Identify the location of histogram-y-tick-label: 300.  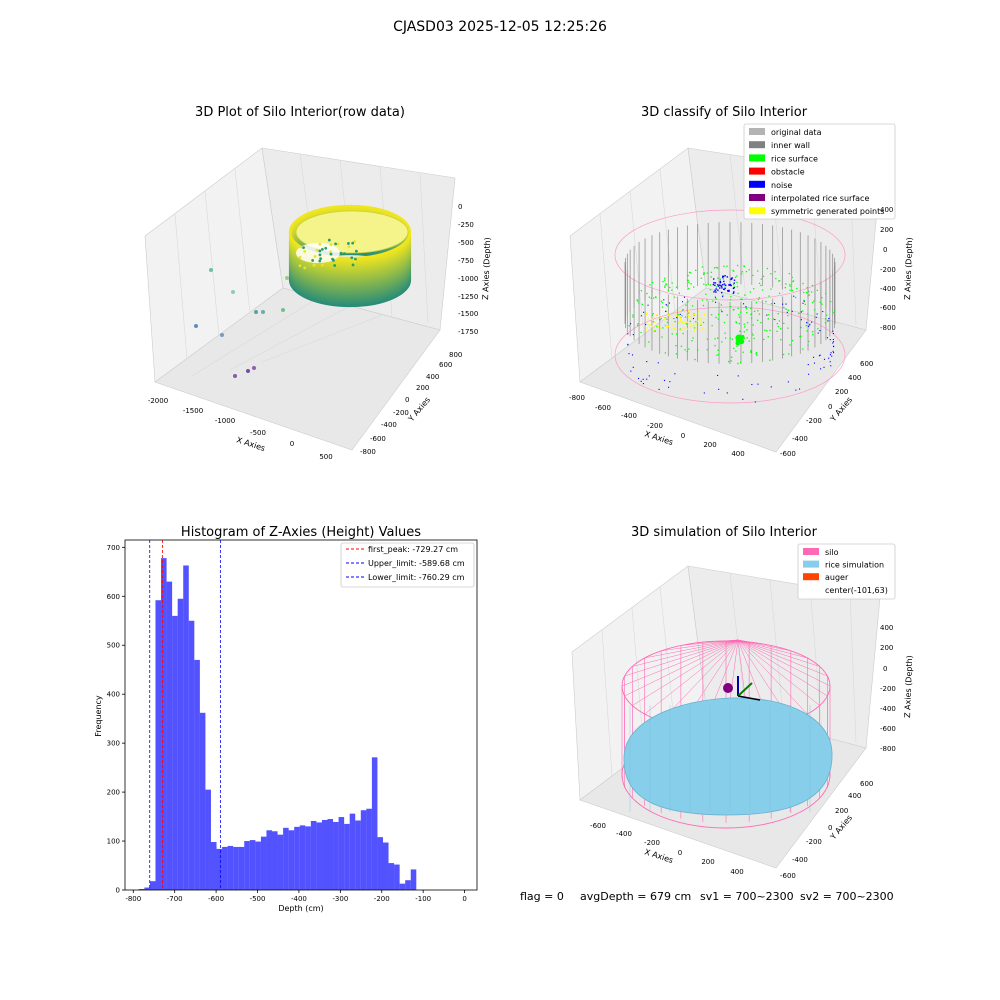
(113, 744).